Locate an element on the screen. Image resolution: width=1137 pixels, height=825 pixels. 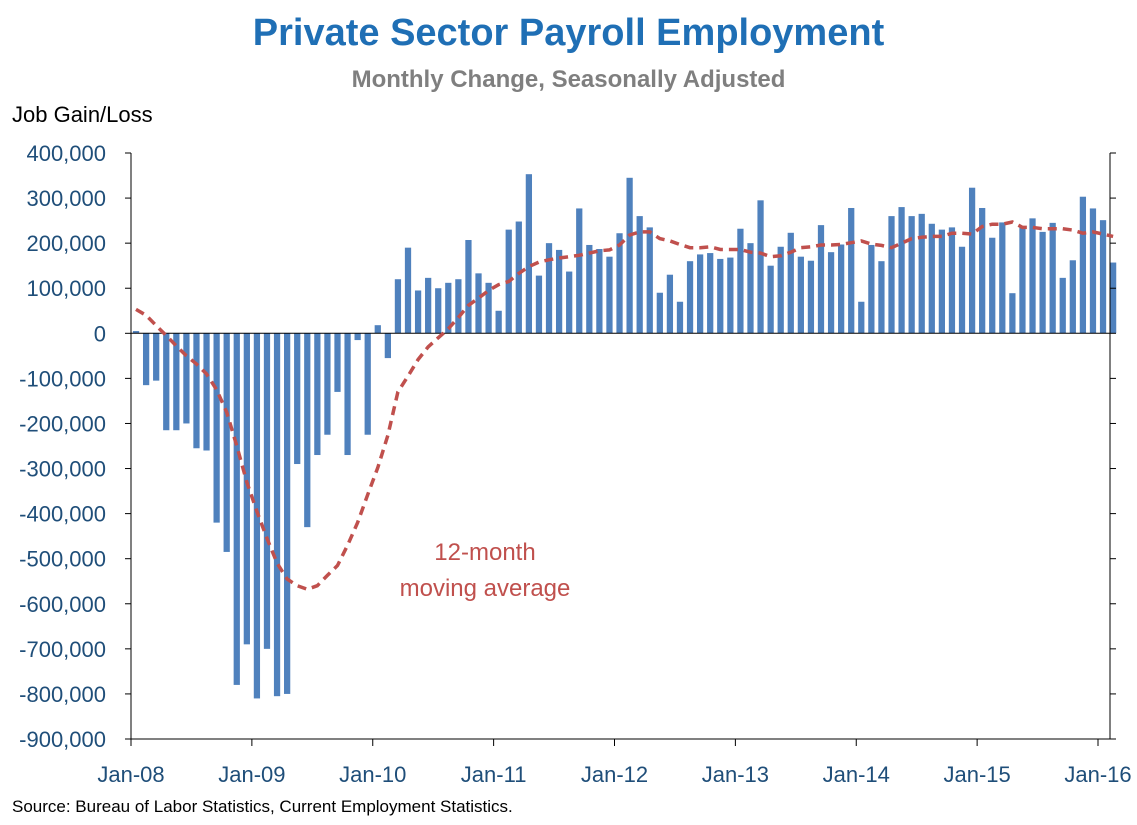
y-tick-label: 400,000 is located at coordinates (66, 153).